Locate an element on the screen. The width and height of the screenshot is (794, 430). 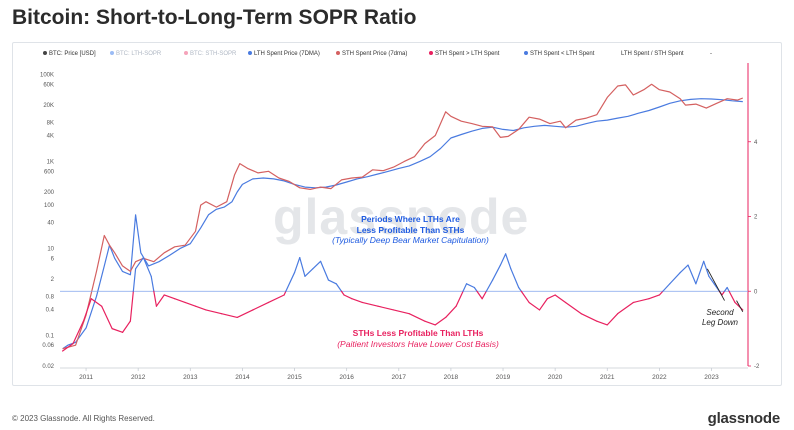
legend-label-sth-lt-lth: STH Spent < LTH Spent is located at coordinates (562, 54).